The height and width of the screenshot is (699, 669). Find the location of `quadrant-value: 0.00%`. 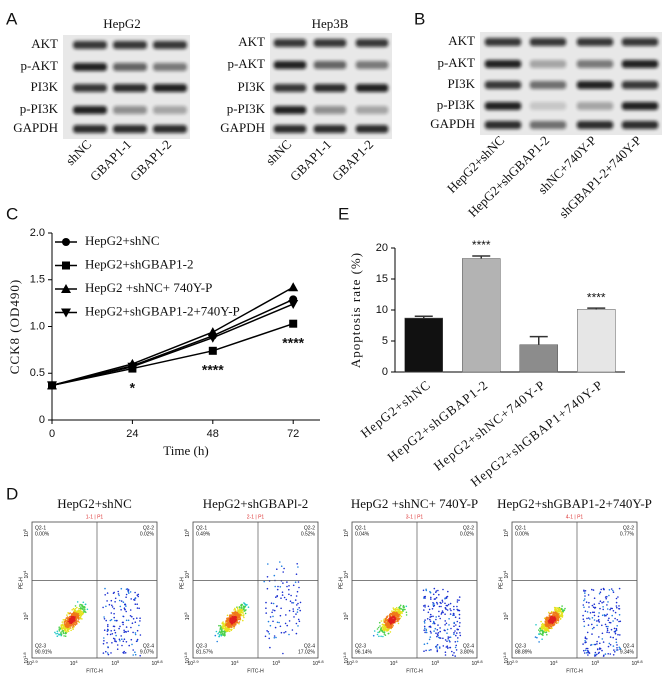

quadrant-value: 0.00% is located at coordinates (42, 534).